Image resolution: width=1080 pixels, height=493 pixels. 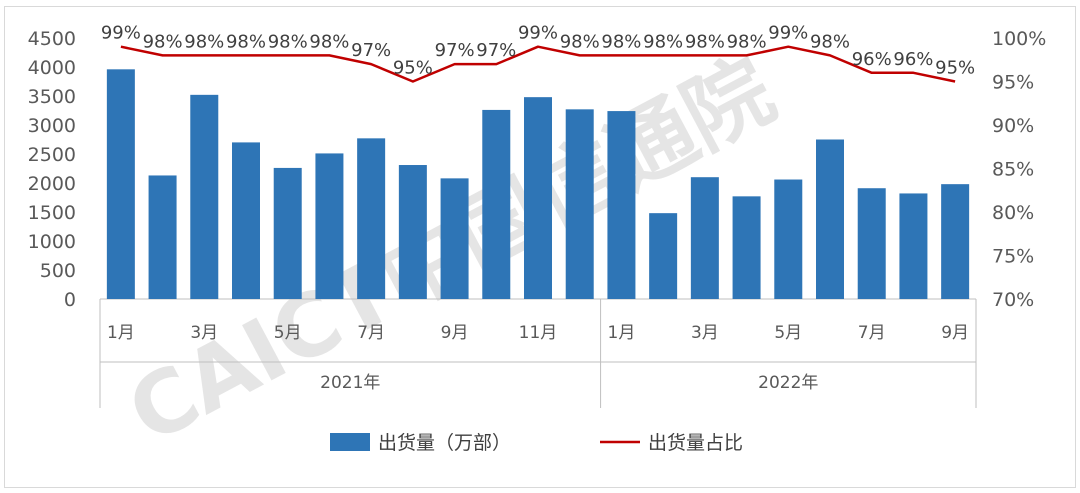 I want to click on y-right-tick-label: 80%, so click(x=1013, y=213).